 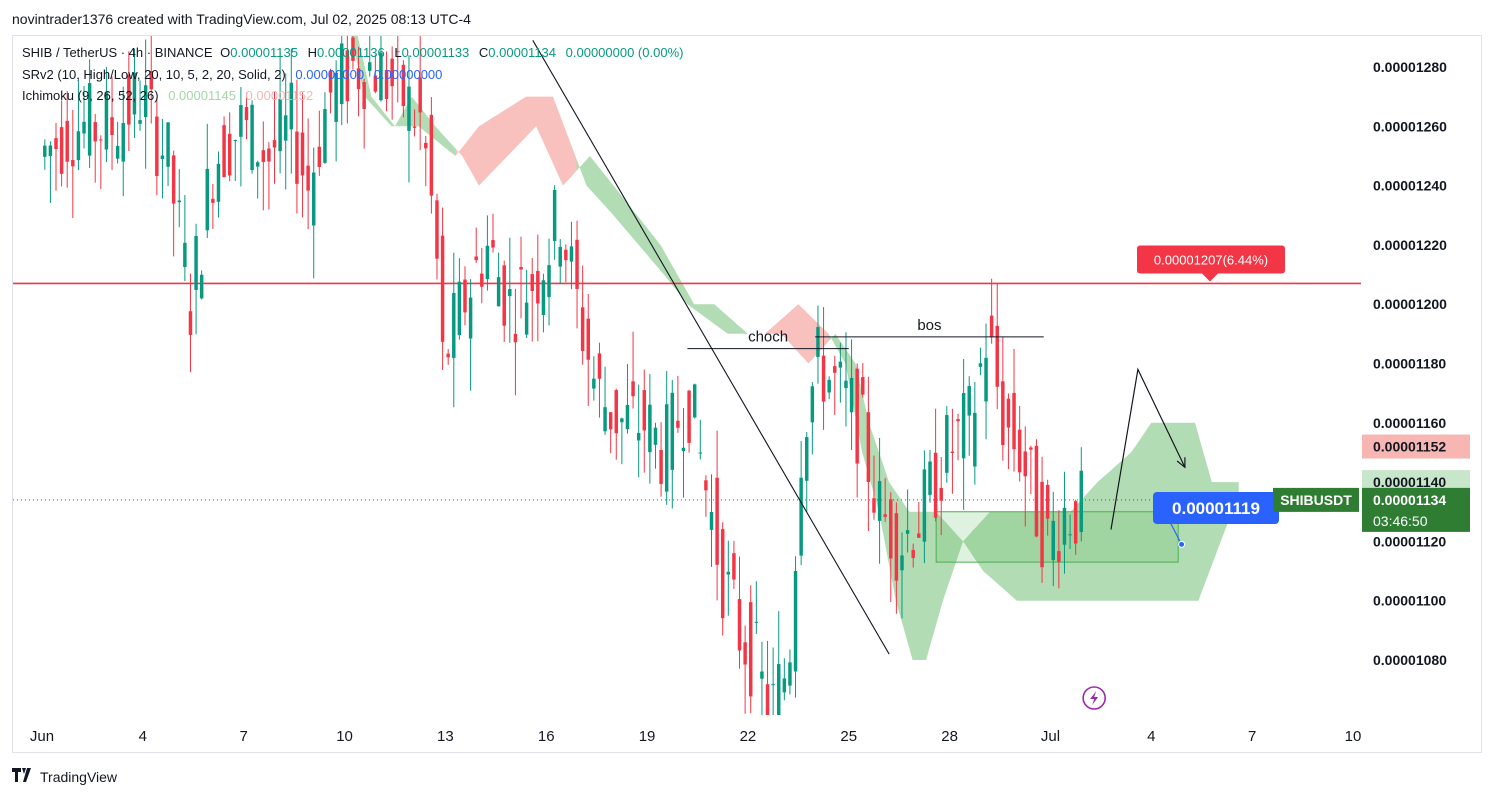 I want to click on x-tick-label: 4, so click(x=143, y=736).